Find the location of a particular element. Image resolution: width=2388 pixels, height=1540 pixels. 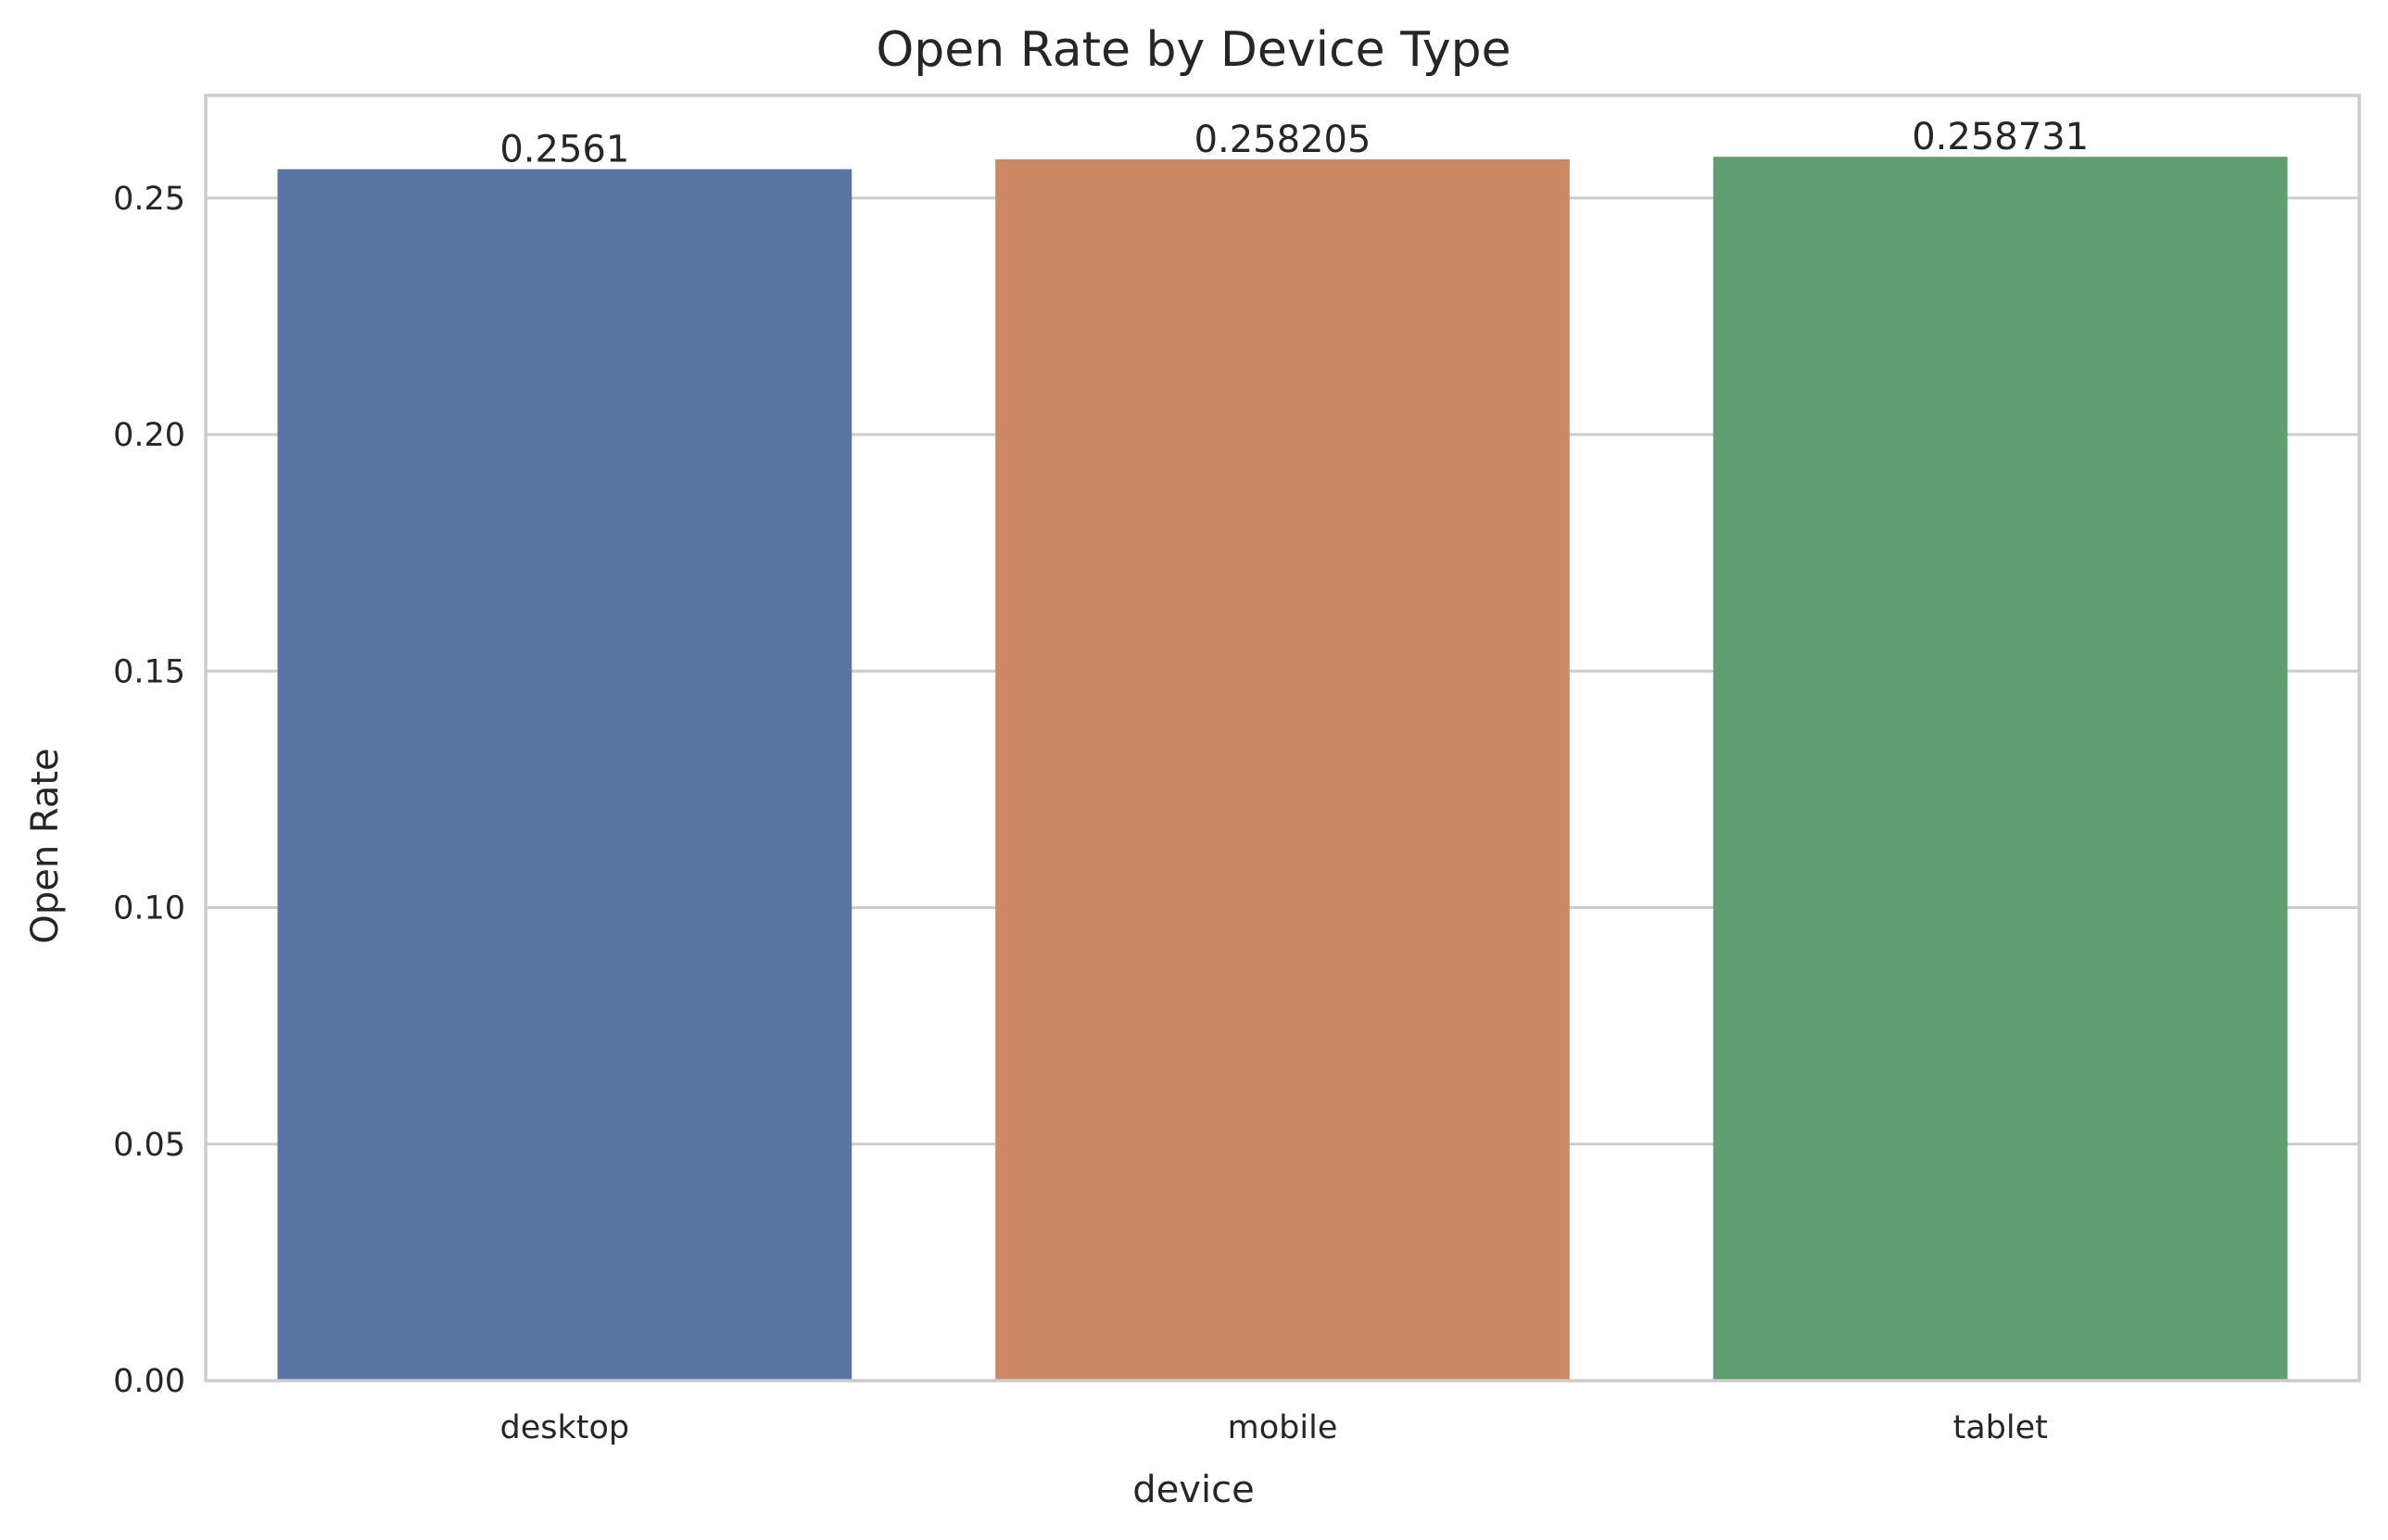

bar-value-label: 0.2561 is located at coordinates (564, 150).